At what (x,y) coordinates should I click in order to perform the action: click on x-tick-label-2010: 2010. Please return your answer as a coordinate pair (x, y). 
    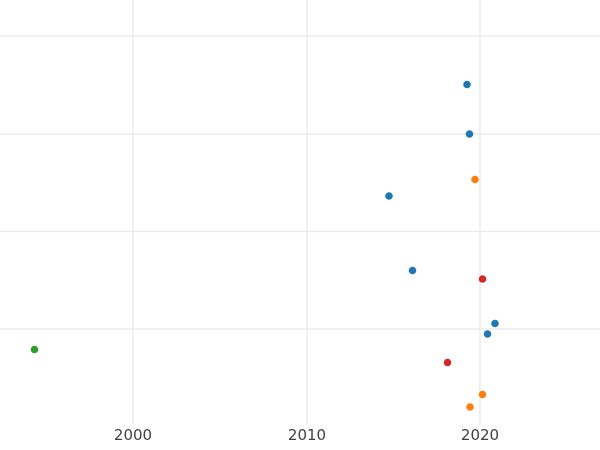
    Looking at the image, I should click on (307, 435).